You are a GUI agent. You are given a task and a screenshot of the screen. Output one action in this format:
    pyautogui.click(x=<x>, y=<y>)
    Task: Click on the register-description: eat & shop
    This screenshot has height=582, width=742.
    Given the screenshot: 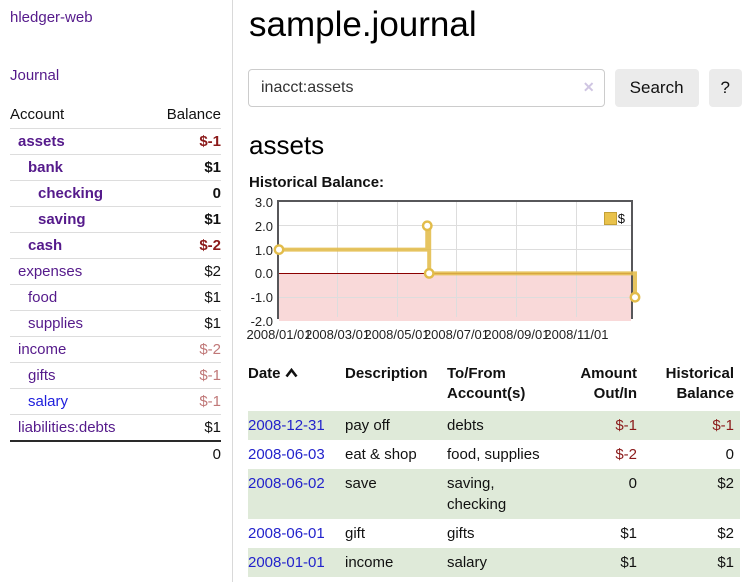 What is the action you would take?
    pyautogui.click(x=381, y=454)
    